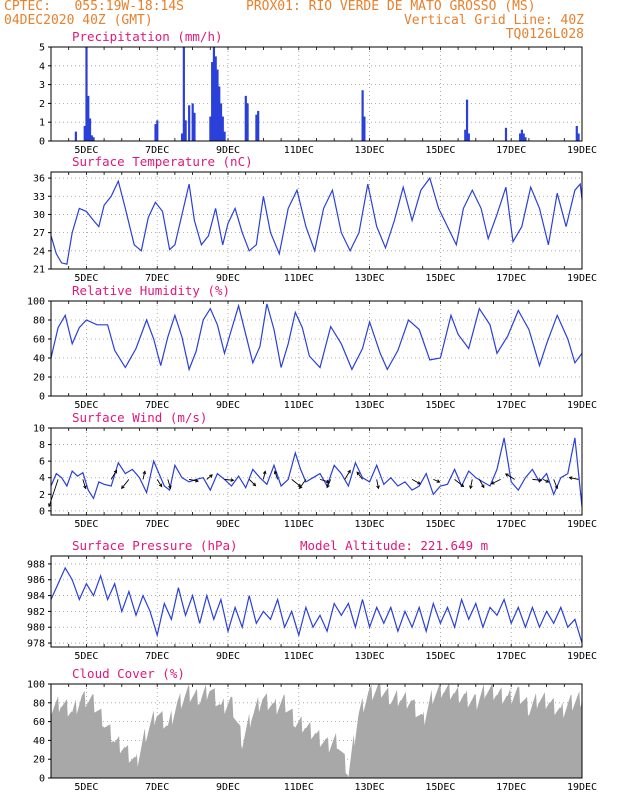 The height and width of the screenshot is (800, 618). I want to click on panel-title-3: Surface Wind (m/s), so click(139, 417).